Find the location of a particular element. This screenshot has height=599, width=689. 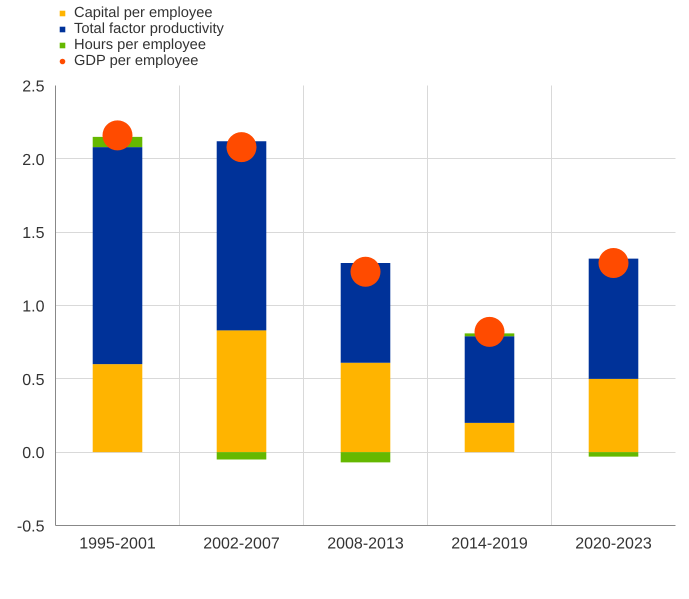

y-tick-label: 0.5 is located at coordinates (33, 380).